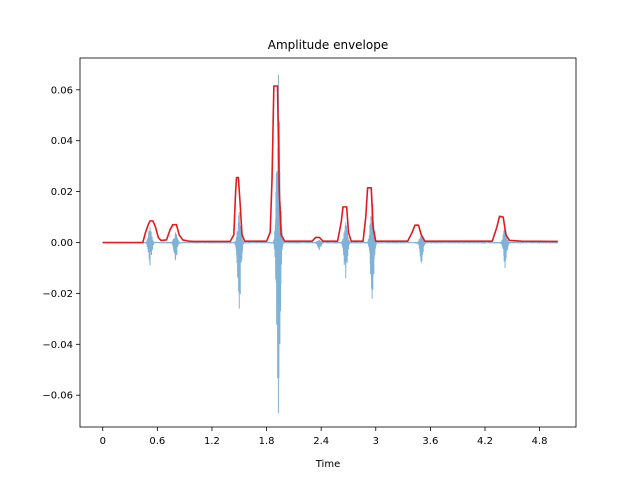 The width and height of the screenshot is (640, 480). I want to click on x-tick-label: 3.6, so click(430, 441).